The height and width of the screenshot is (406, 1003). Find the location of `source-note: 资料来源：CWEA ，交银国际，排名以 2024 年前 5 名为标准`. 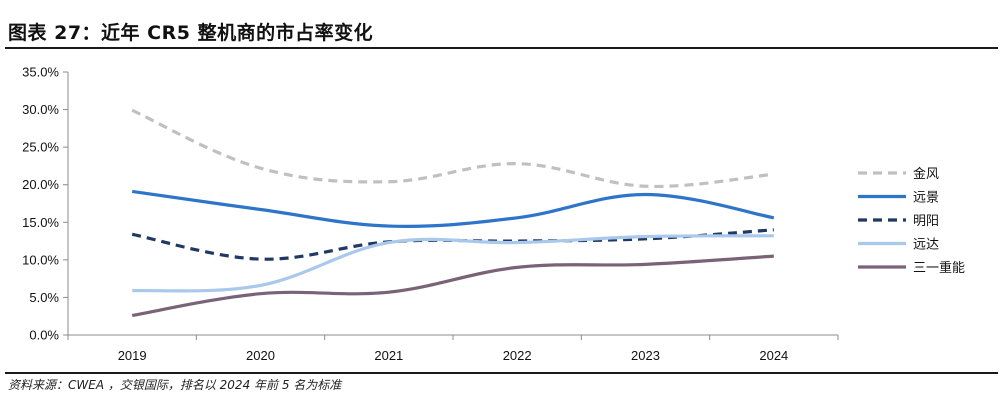

source-note: 资料来源：CWEA ，交银国际，排名以 2024 年前 5 名为标准 is located at coordinates (175, 385).